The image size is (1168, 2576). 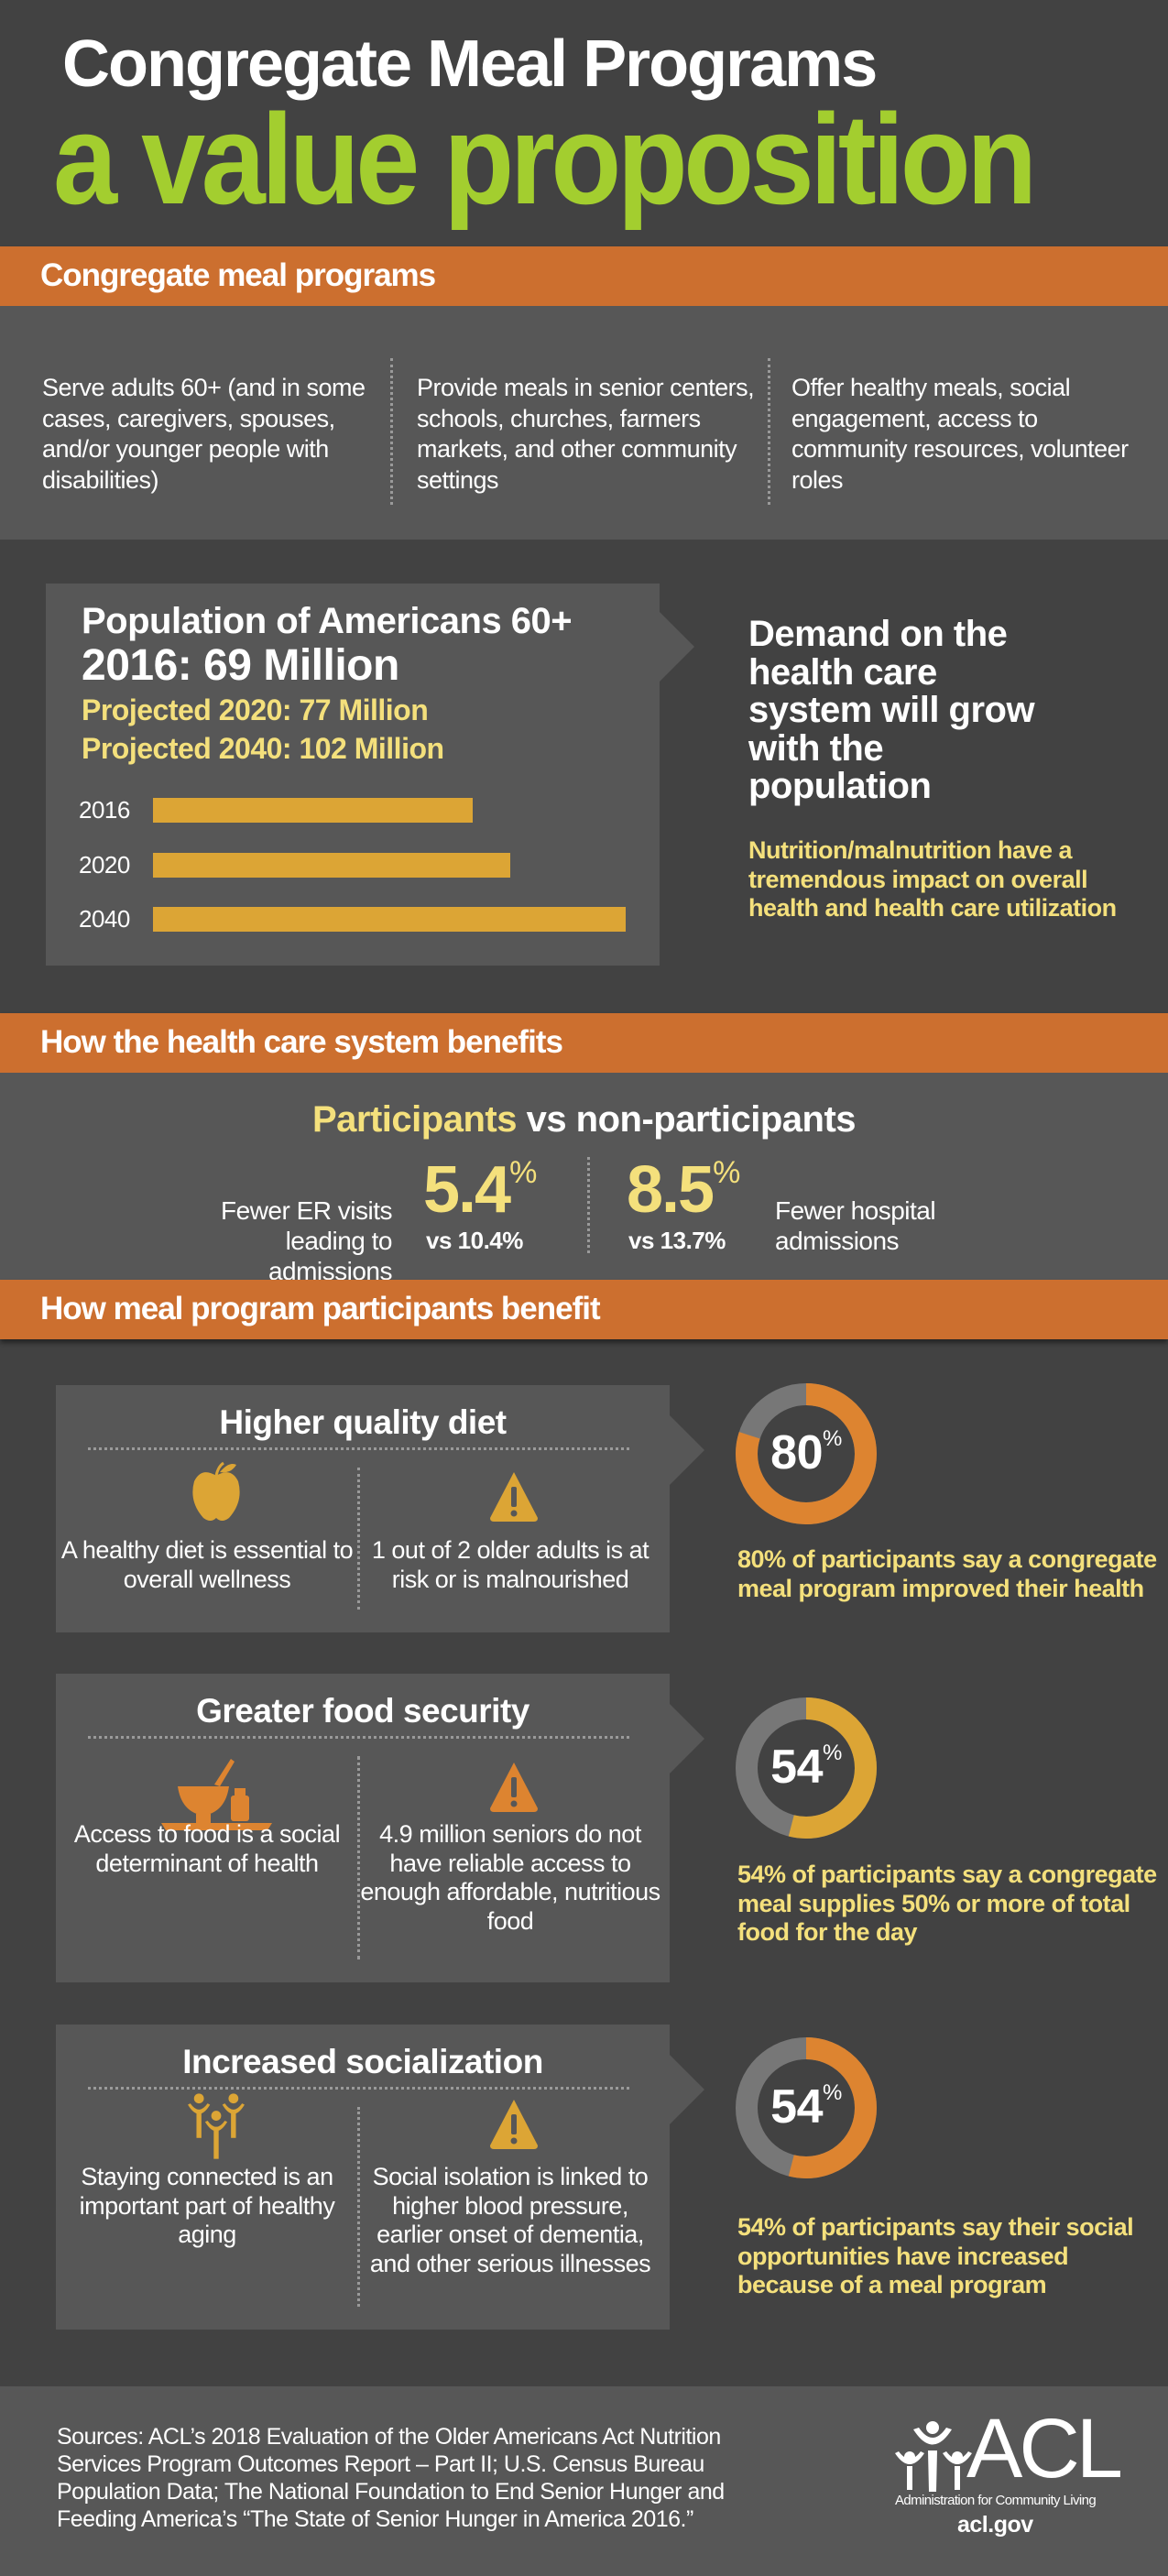 I want to click on er-visits-value: 5.4%, so click(x=480, y=1189).